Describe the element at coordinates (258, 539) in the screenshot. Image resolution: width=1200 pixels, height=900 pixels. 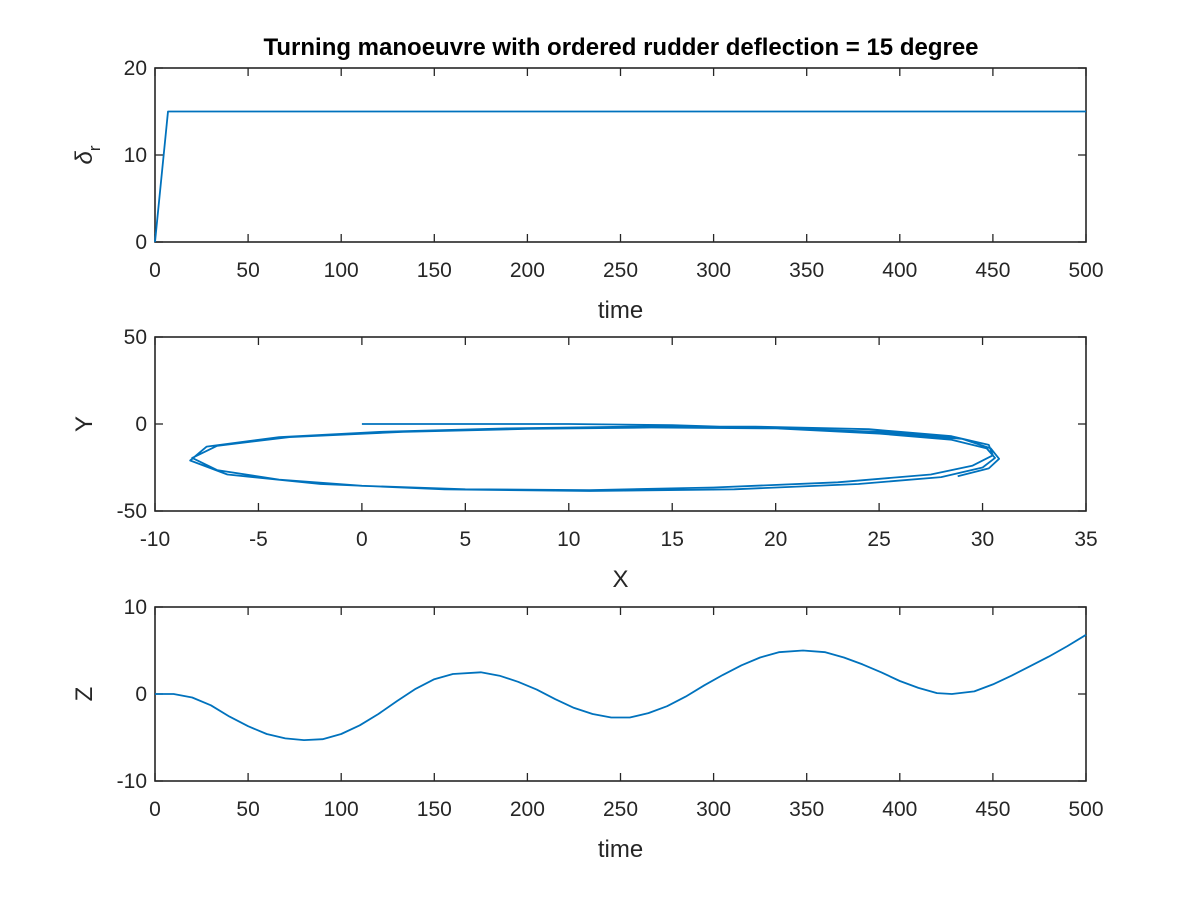
I see `x-tick-label: -5` at that location.